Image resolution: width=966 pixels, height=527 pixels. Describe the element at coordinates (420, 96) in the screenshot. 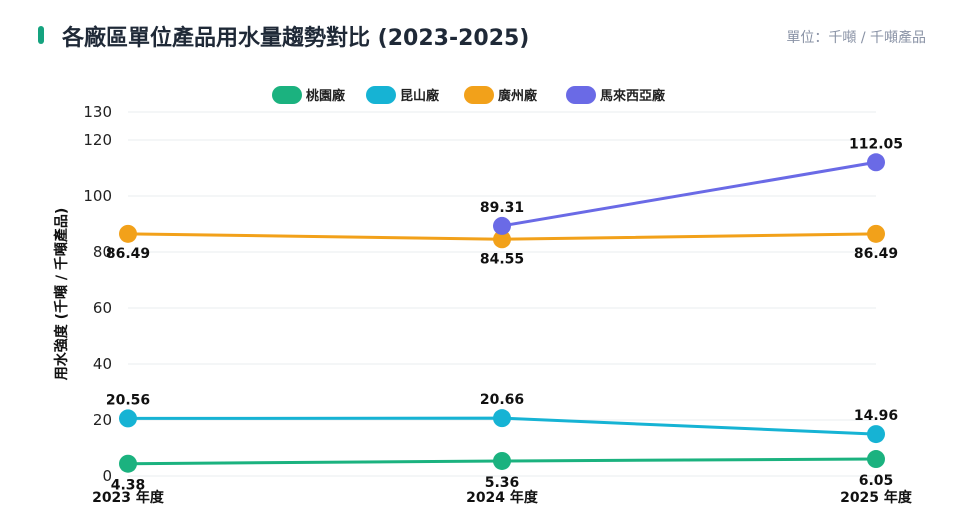

I see `legend-label: 昆山廠` at that location.